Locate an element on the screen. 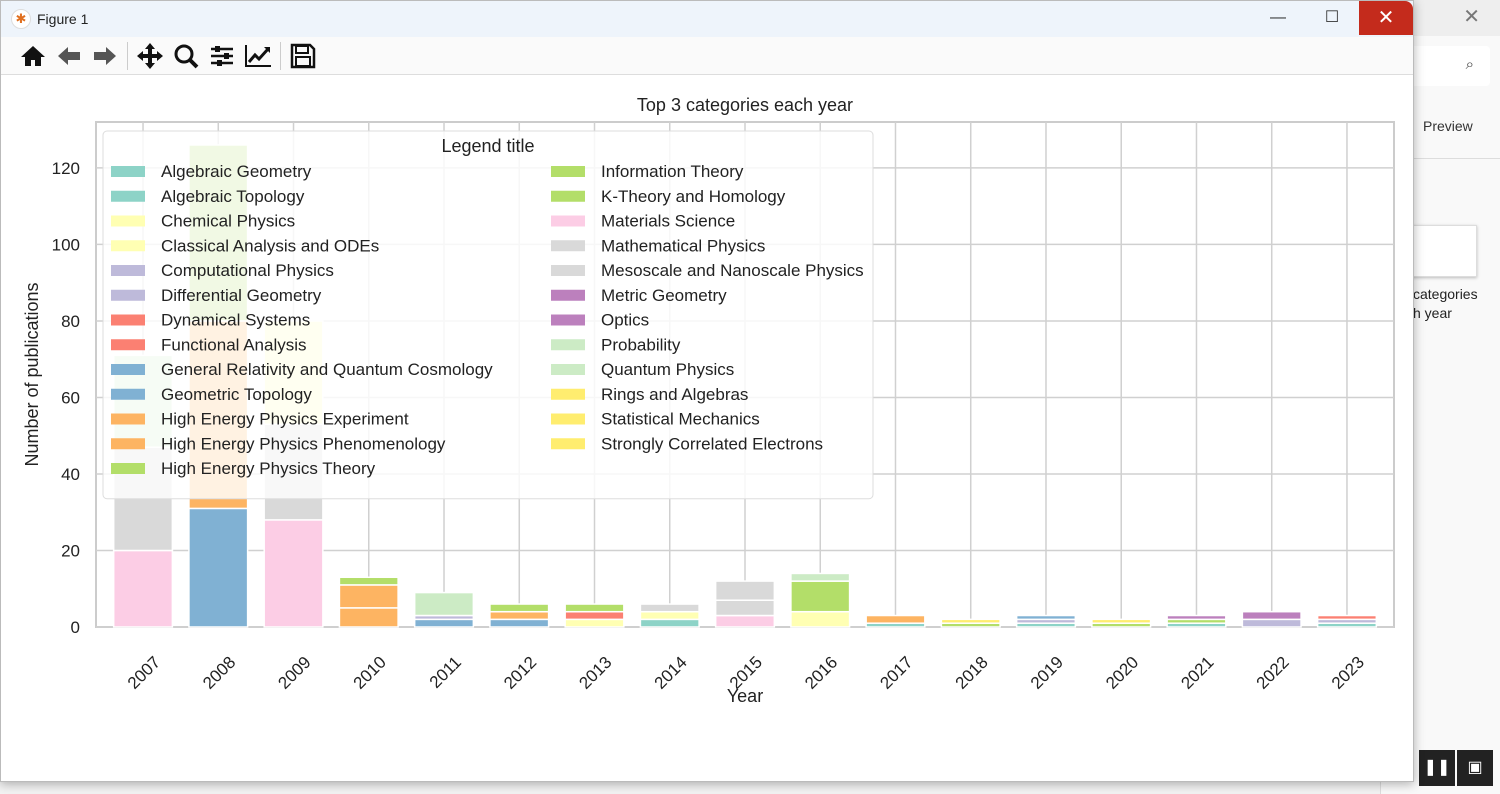 The image size is (1500, 794). y-tick-label: 120 is located at coordinates (66, 168).